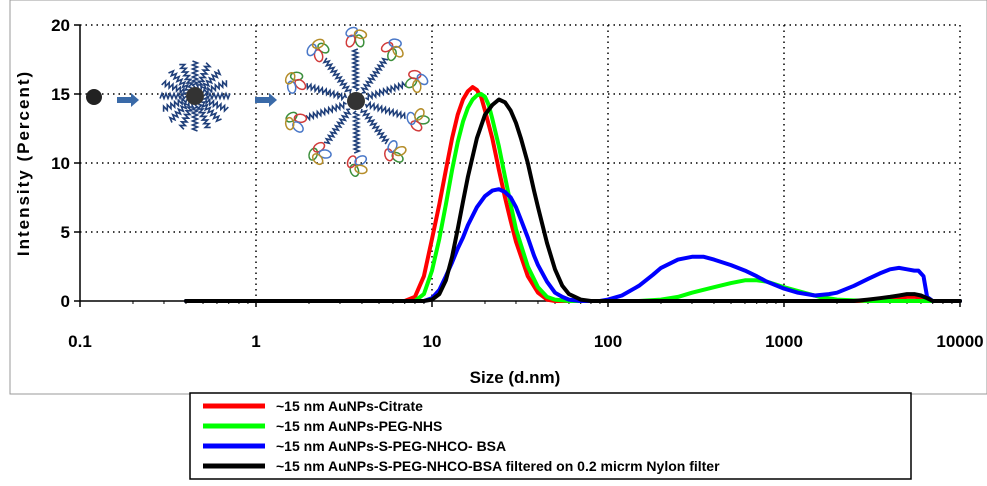 The height and width of the screenshot is (486, 987). What do you see at coordinates (60, 94) in the screenshot?
I see `y-tick-label: 15` at bounding box center [60, 94].